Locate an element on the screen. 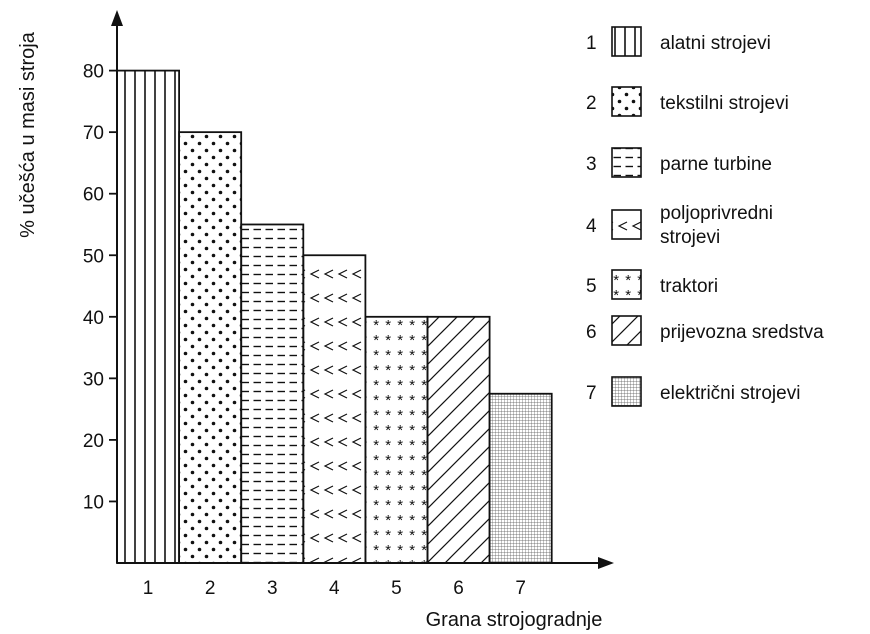  y-tick-label: 40 is located at coordinates (93, 318).